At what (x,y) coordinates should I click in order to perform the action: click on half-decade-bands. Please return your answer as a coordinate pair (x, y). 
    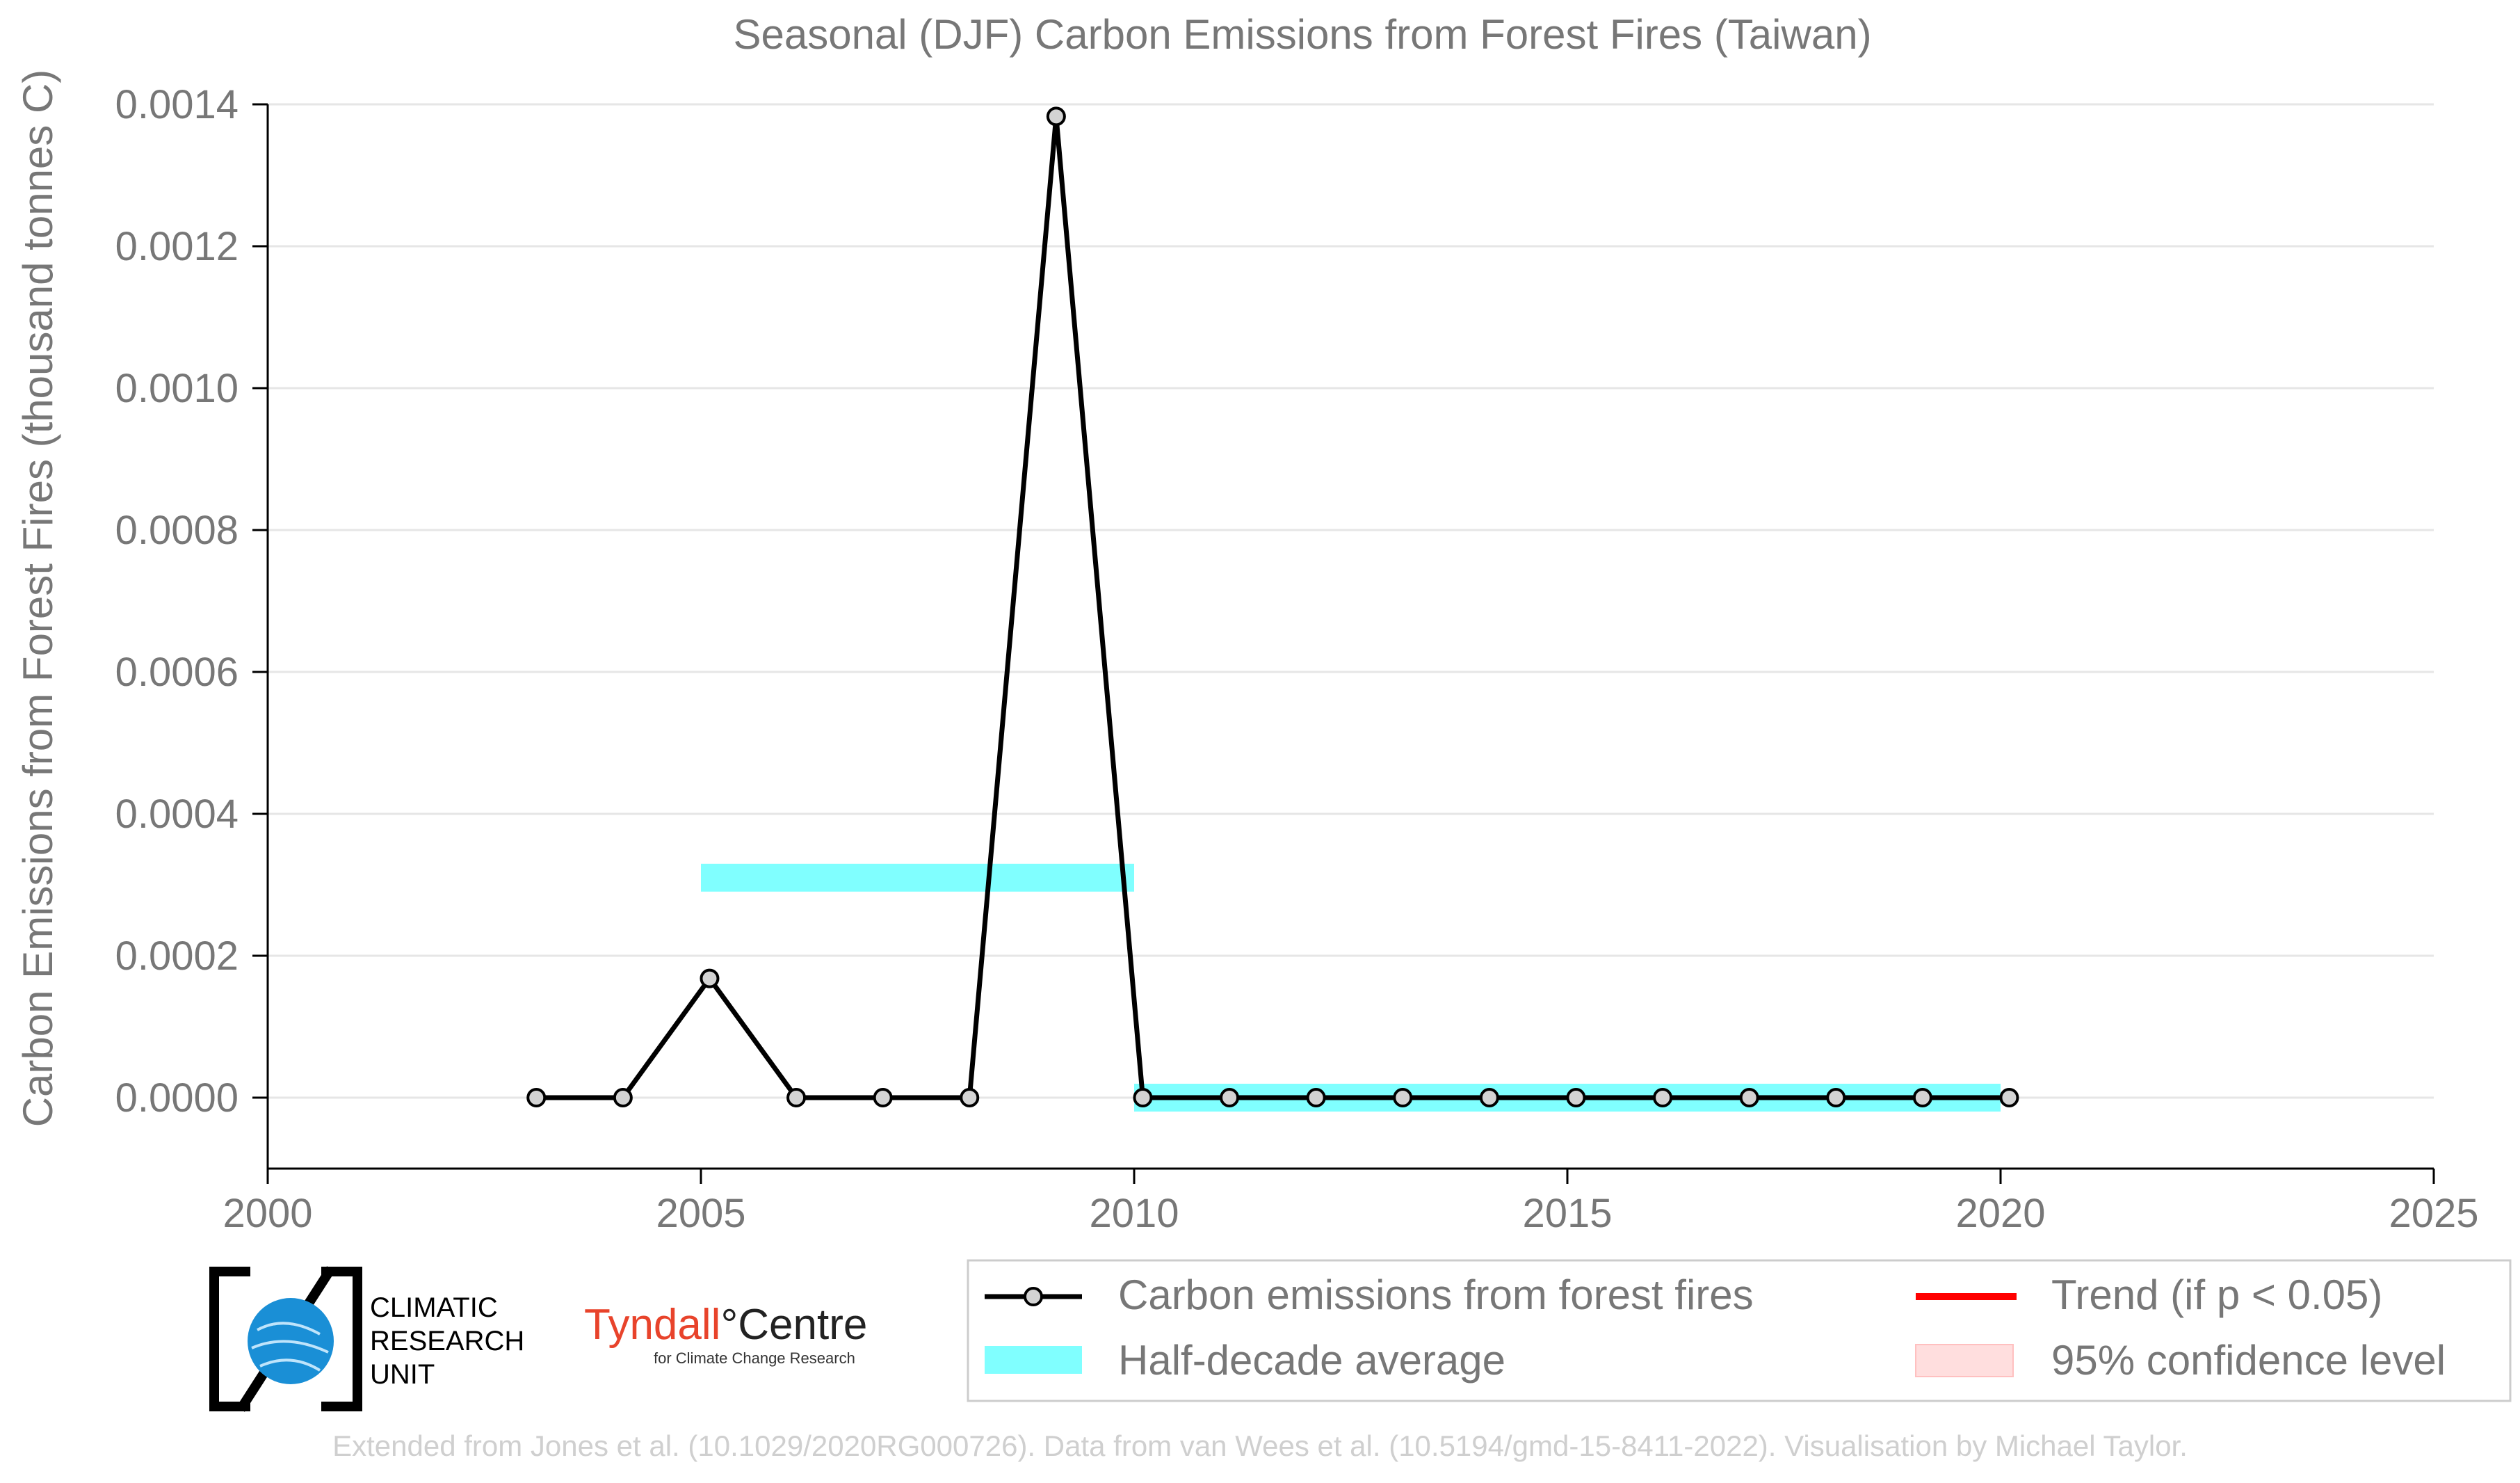
    Looking at the image, I should click on (1351, 988).